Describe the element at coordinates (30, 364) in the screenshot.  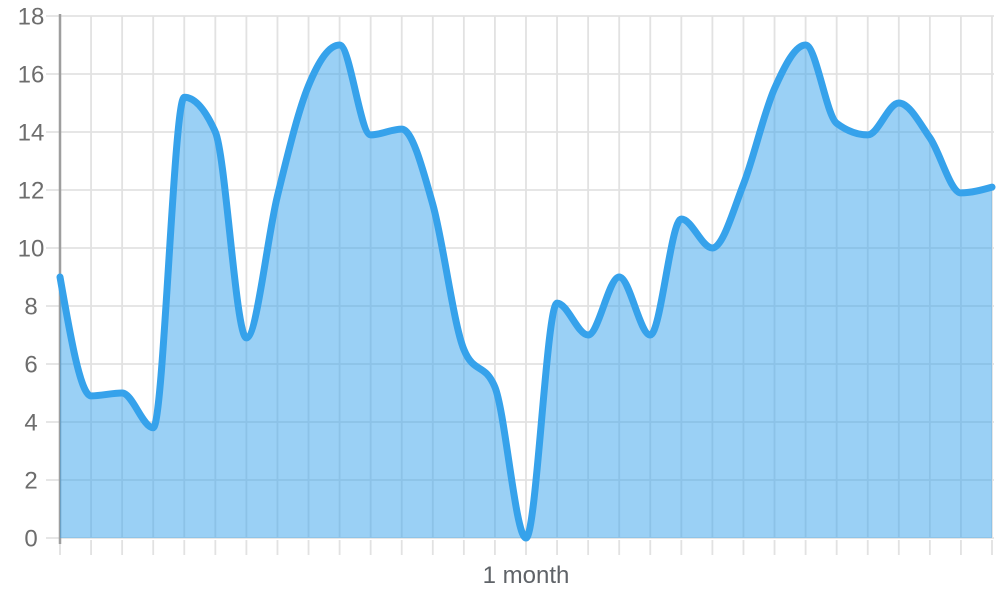
I see `y-tick-label: 6` at that location.